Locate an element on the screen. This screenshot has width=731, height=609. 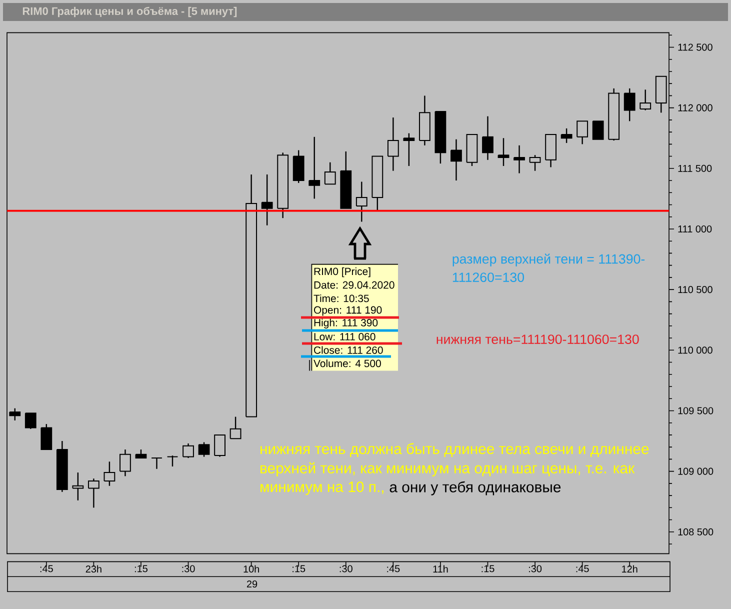
chart-title: RIM0 График цены и объёма - [5 минут] is located at coordinates (129, 12).